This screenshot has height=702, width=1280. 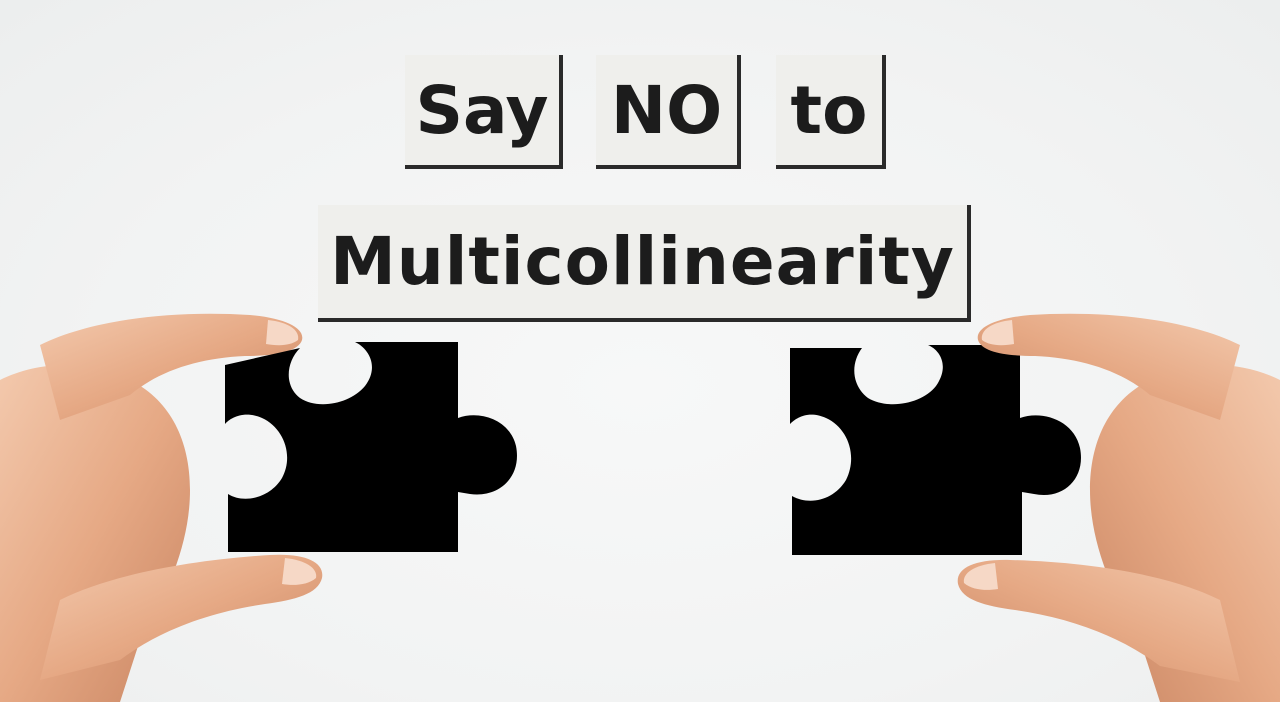 I want to click on headline-word: Say, so click(x=482, y=110).